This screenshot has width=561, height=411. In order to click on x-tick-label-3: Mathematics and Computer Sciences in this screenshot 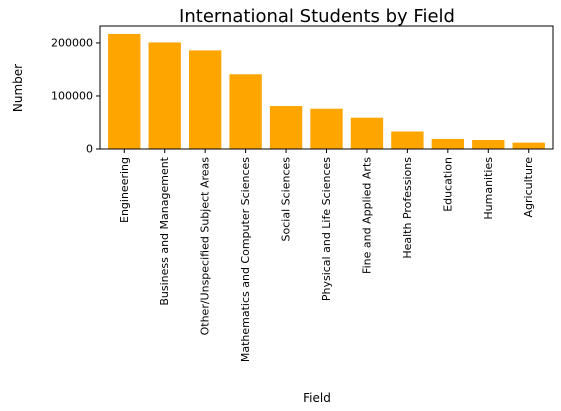, I will do `click(245, 259)`.